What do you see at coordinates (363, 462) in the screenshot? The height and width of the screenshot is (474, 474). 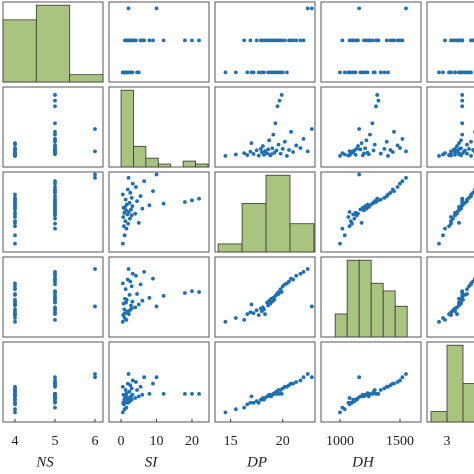 I see `axis-label: DH` at bounding box center [363, 462].